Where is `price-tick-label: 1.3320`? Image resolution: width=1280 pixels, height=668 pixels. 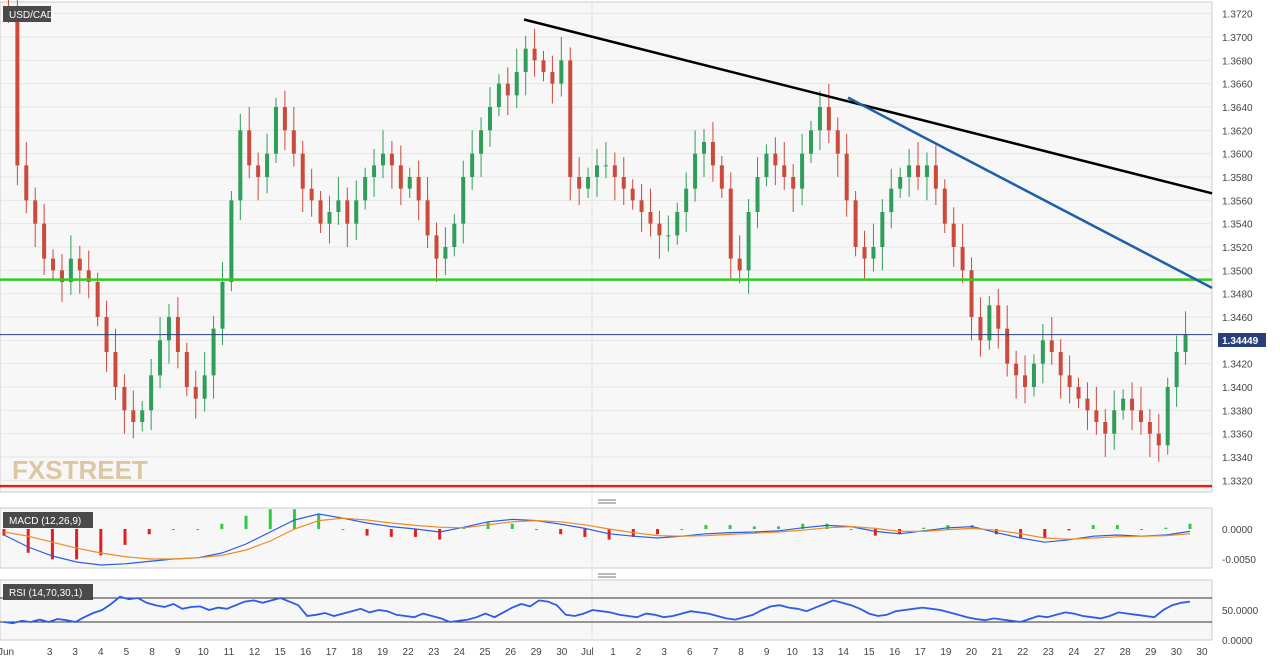 price-tick-label: 1.3320 is located at coordinates (1237, 481).